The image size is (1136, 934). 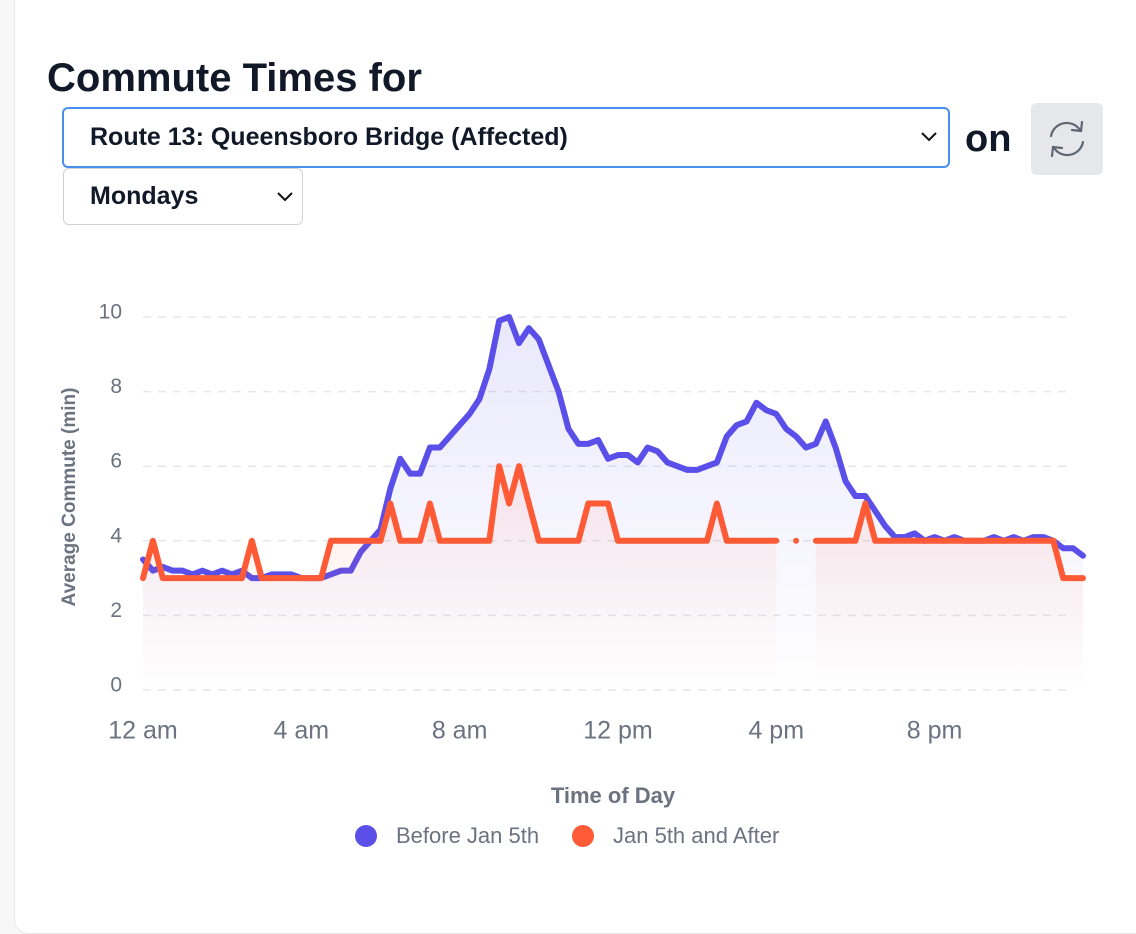 What do you see at coordinates (329, 137) in the screenshot?
I see `route-select-text: Route 13: Queensboro Bridge (Affected)` at bounding box center [329, 137].